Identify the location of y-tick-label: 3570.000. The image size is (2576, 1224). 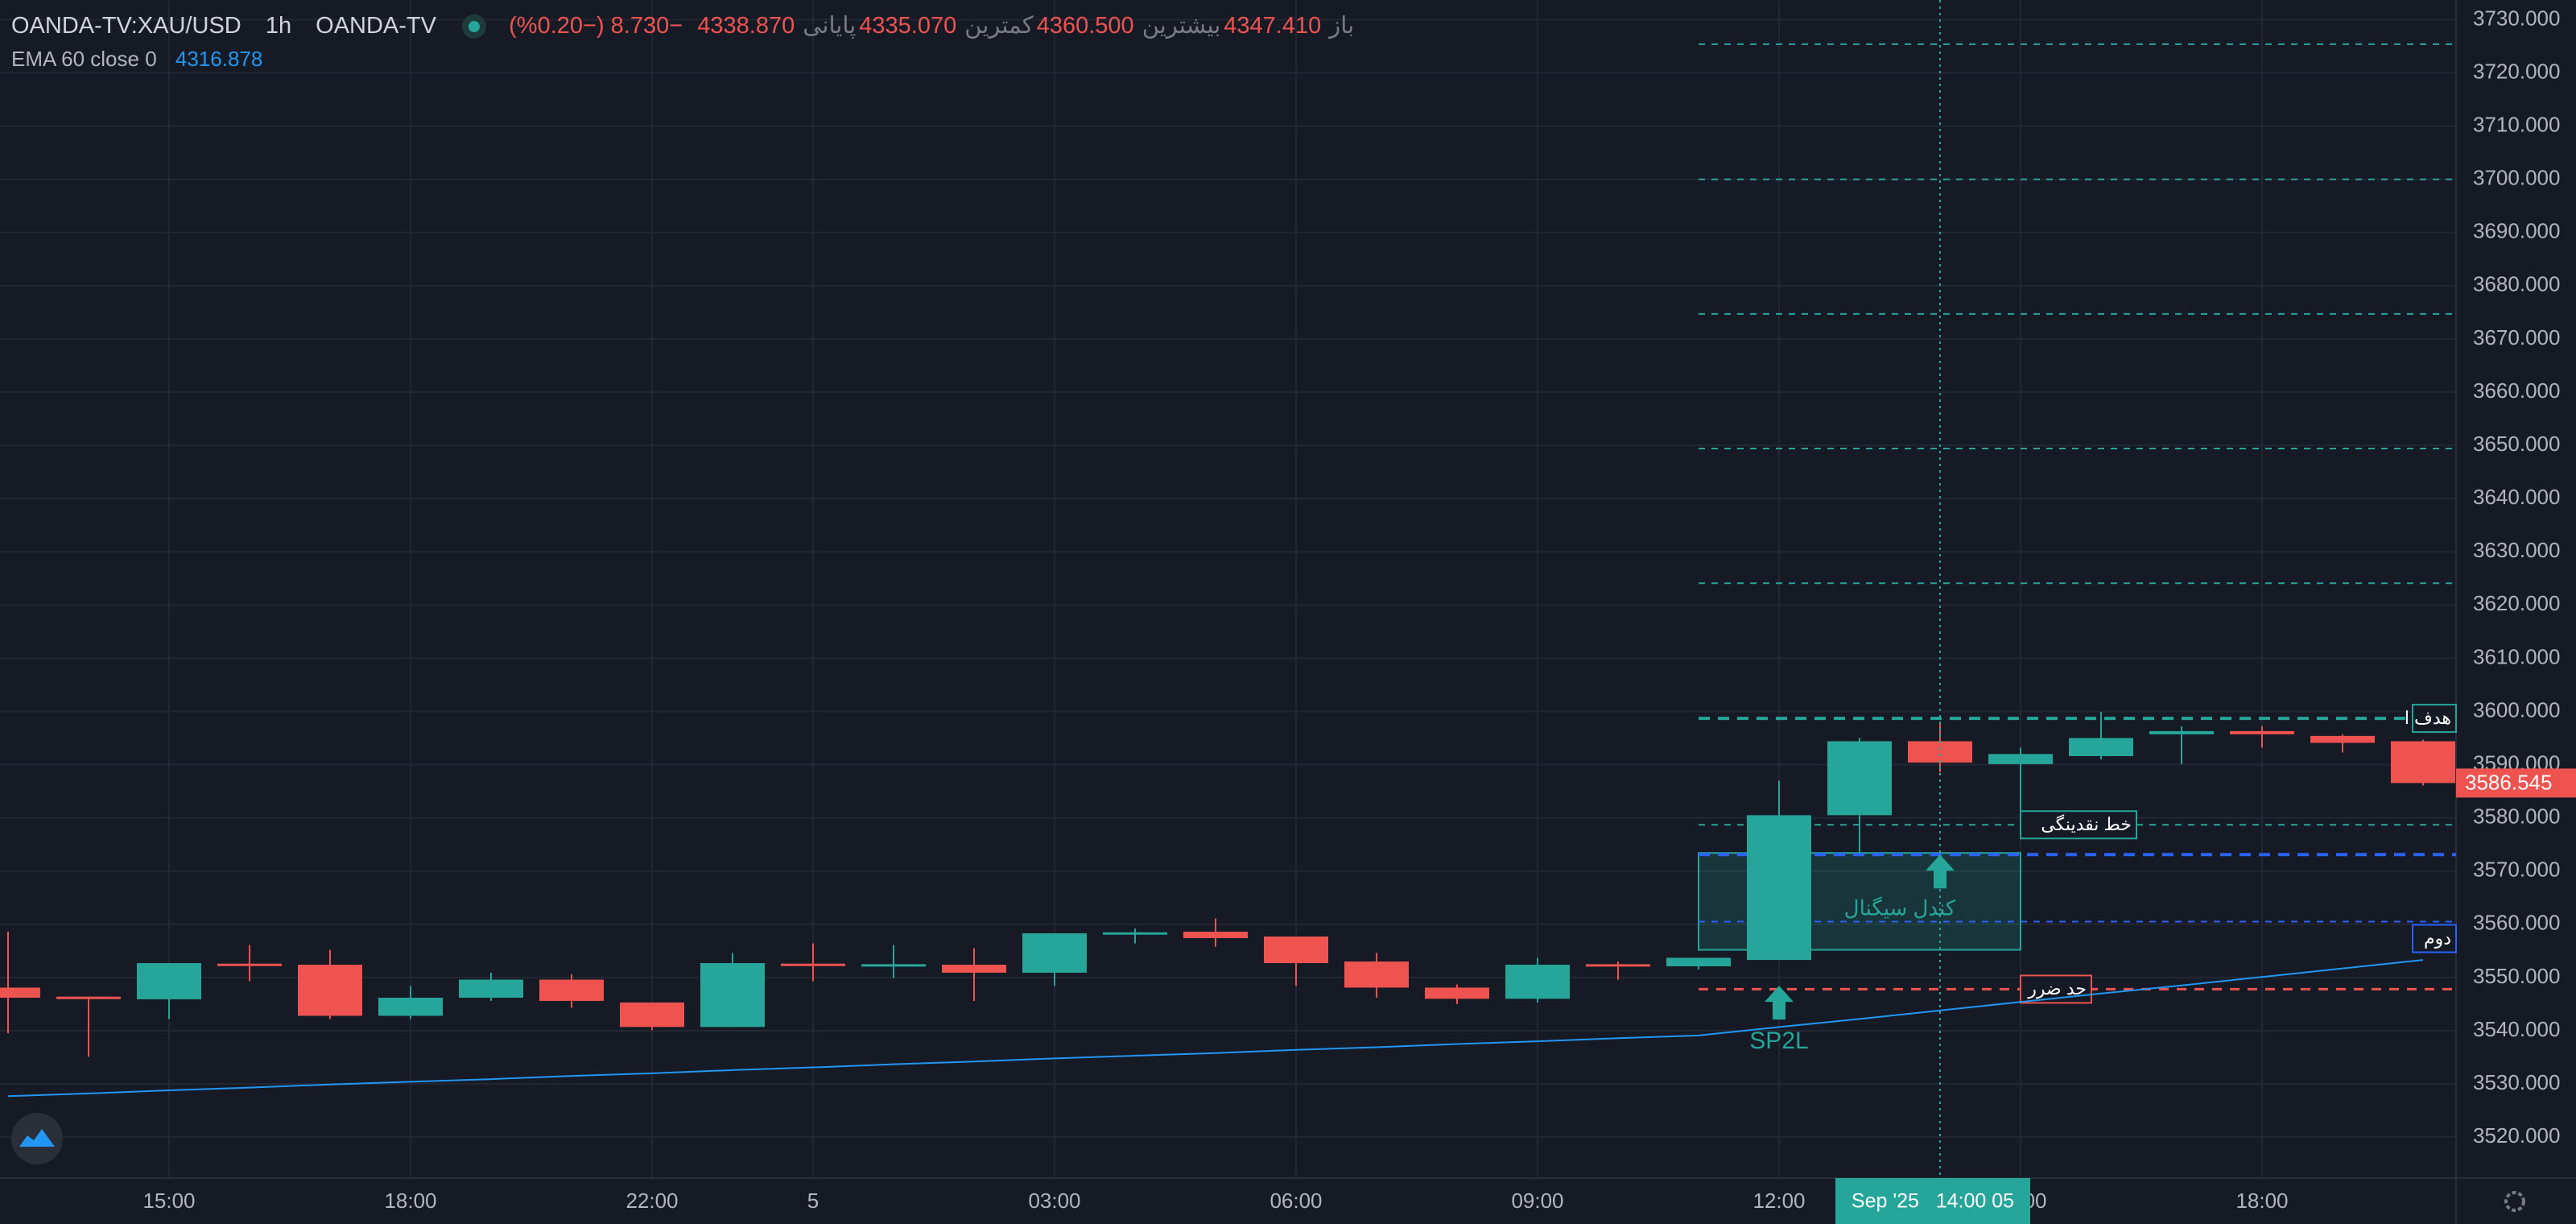
(2516, 870).